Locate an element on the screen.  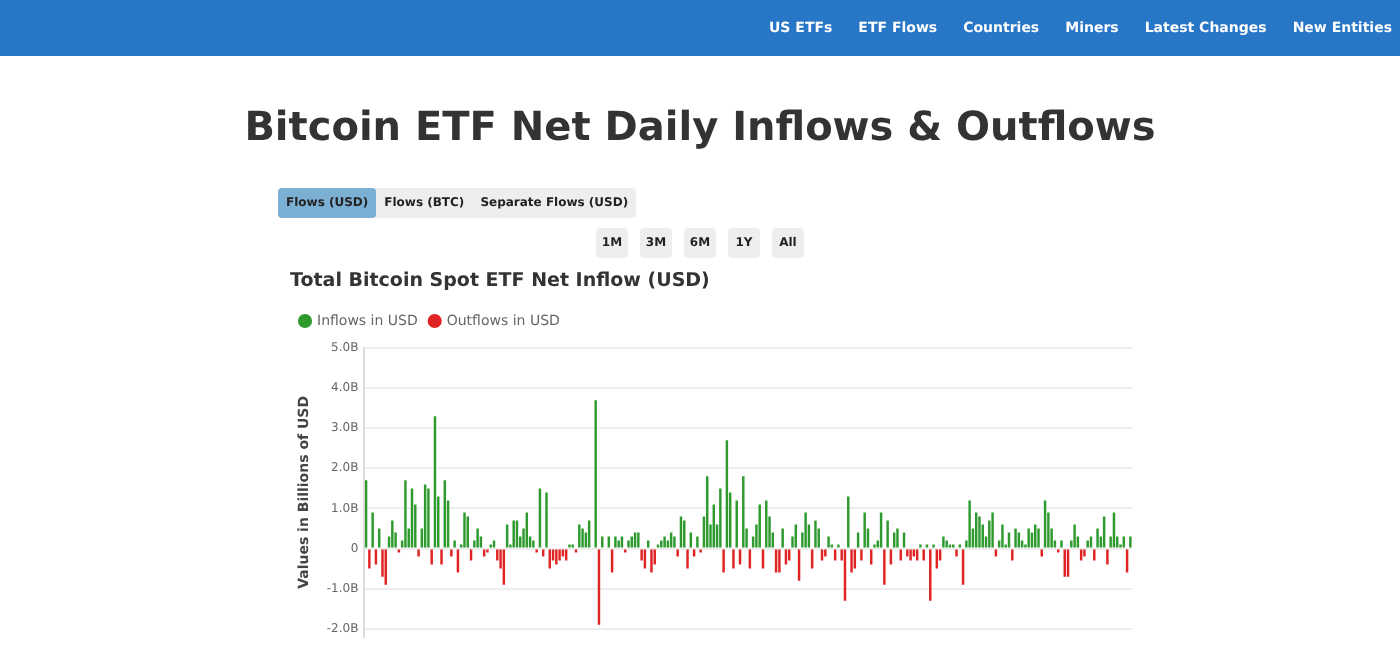
chart-subtitle: Total Bitcoin Spot ETF Net Inflow (USD) is located at coordinates (500, 281).